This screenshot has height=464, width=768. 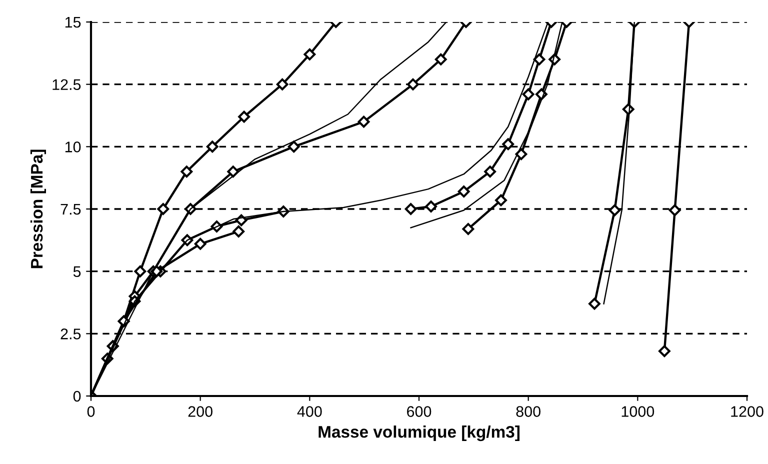 I want to click on x-tick-label: 1200, so click(x=747, y=411).